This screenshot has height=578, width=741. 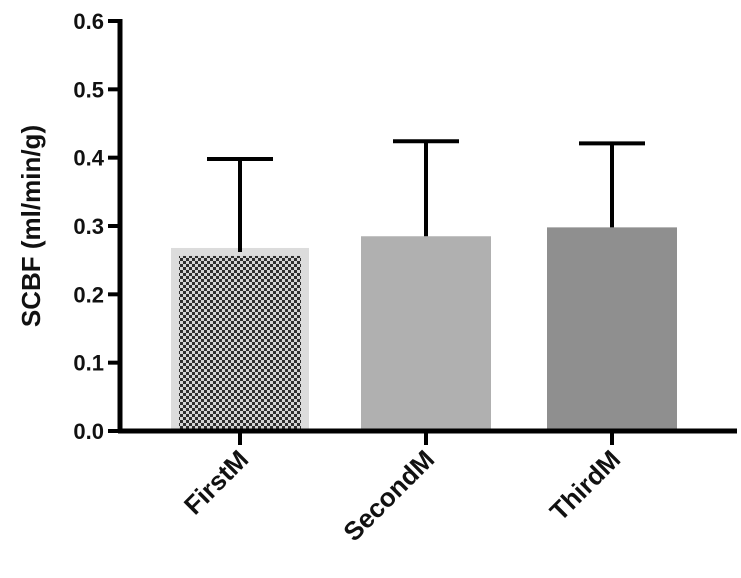 I want to click on bar-FirstM, so click(x=240, y=343).